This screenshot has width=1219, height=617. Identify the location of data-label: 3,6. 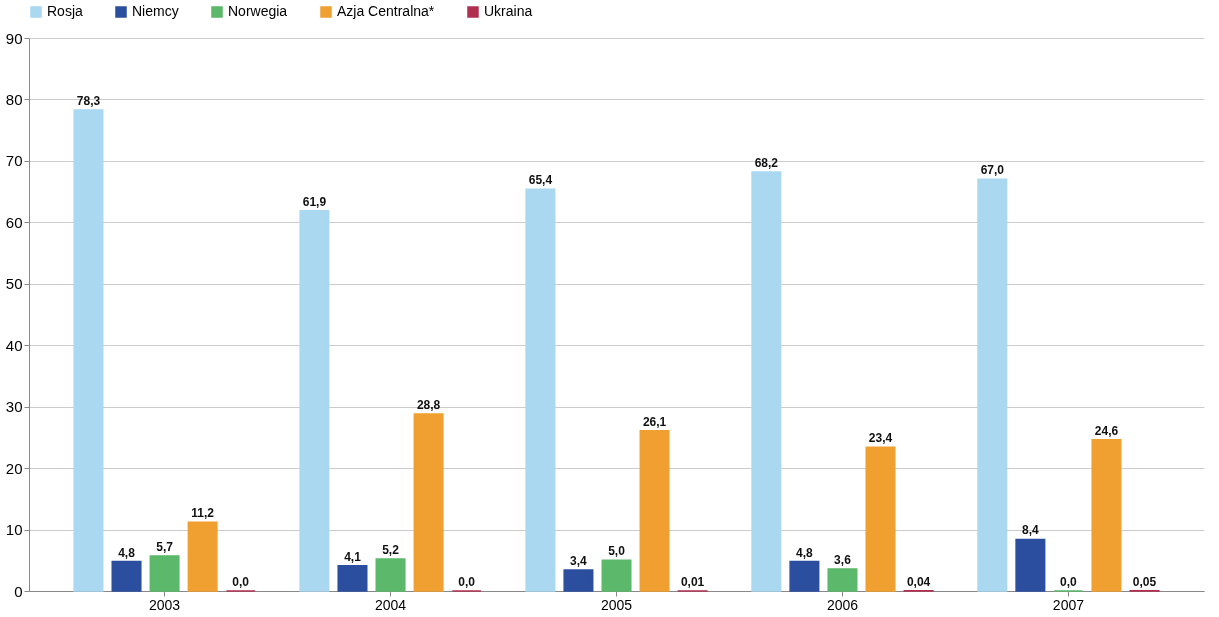
(843, 559).